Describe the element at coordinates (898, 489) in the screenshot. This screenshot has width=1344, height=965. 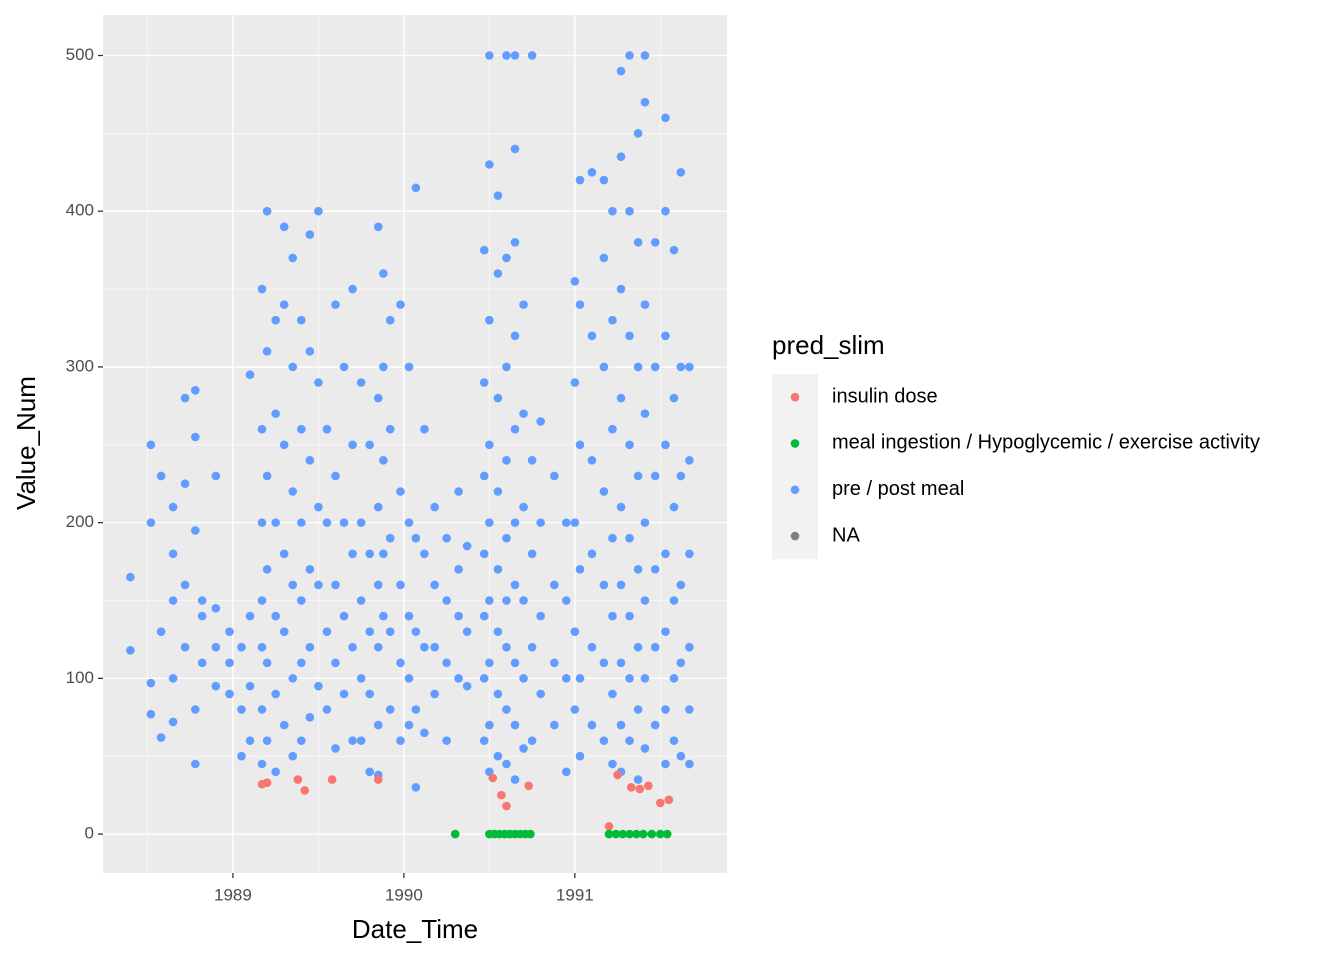
I see `legend-label: pre / post meal` at that location.